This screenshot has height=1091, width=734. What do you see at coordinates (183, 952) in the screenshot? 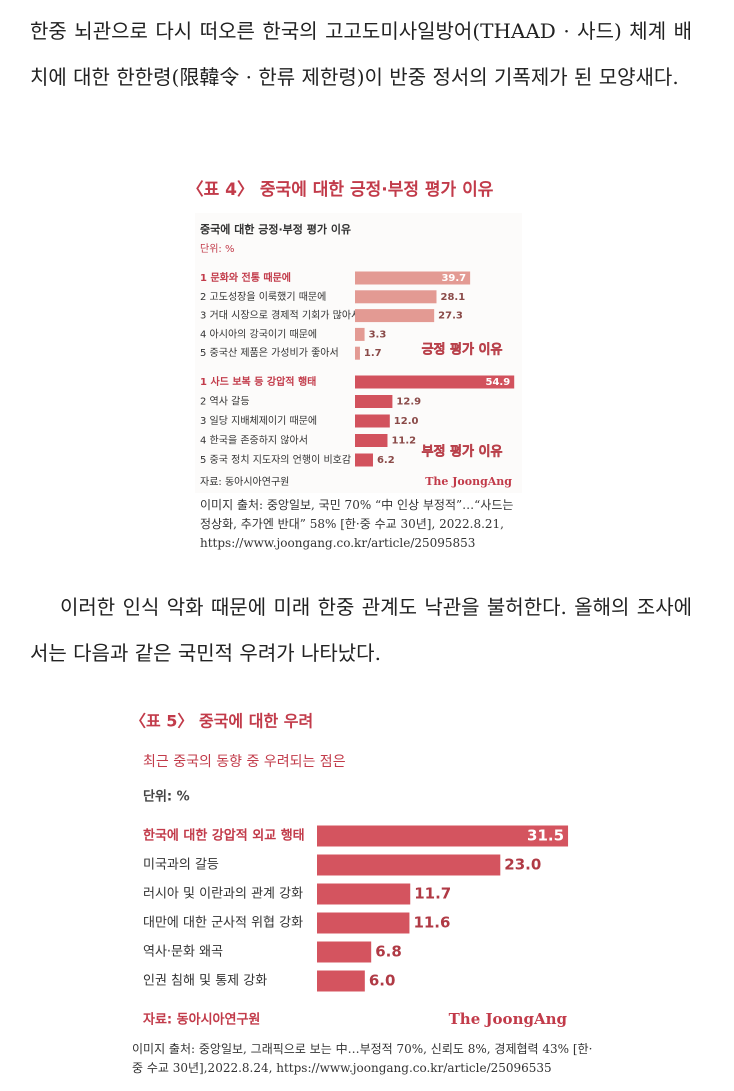
I see `category-label: 역사·문화 왜곡` at bounding box center [183, 952].